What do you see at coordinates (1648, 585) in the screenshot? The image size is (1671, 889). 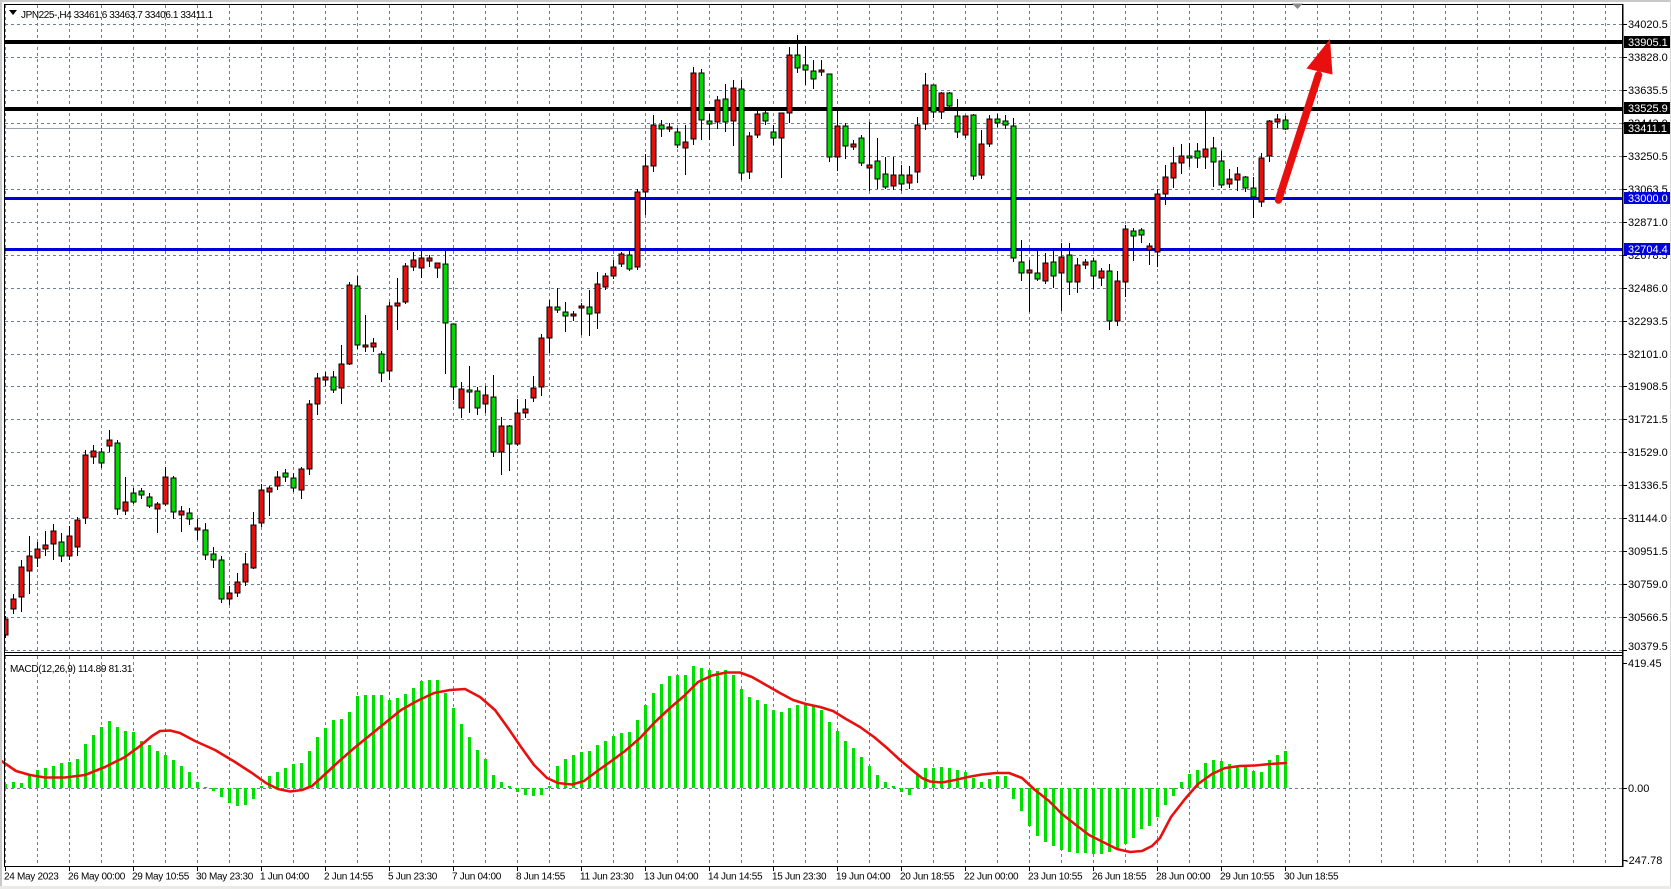 I see `svg-text: 30759.0` at bounding box center [1648, 585].